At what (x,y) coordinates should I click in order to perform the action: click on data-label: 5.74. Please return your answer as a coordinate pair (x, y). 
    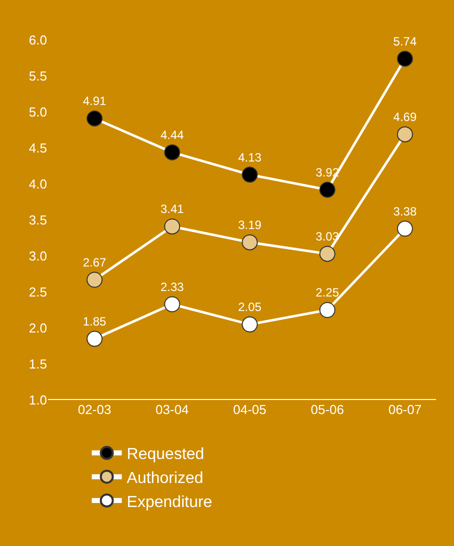
    Looking at the image, I should click on (405, 41).